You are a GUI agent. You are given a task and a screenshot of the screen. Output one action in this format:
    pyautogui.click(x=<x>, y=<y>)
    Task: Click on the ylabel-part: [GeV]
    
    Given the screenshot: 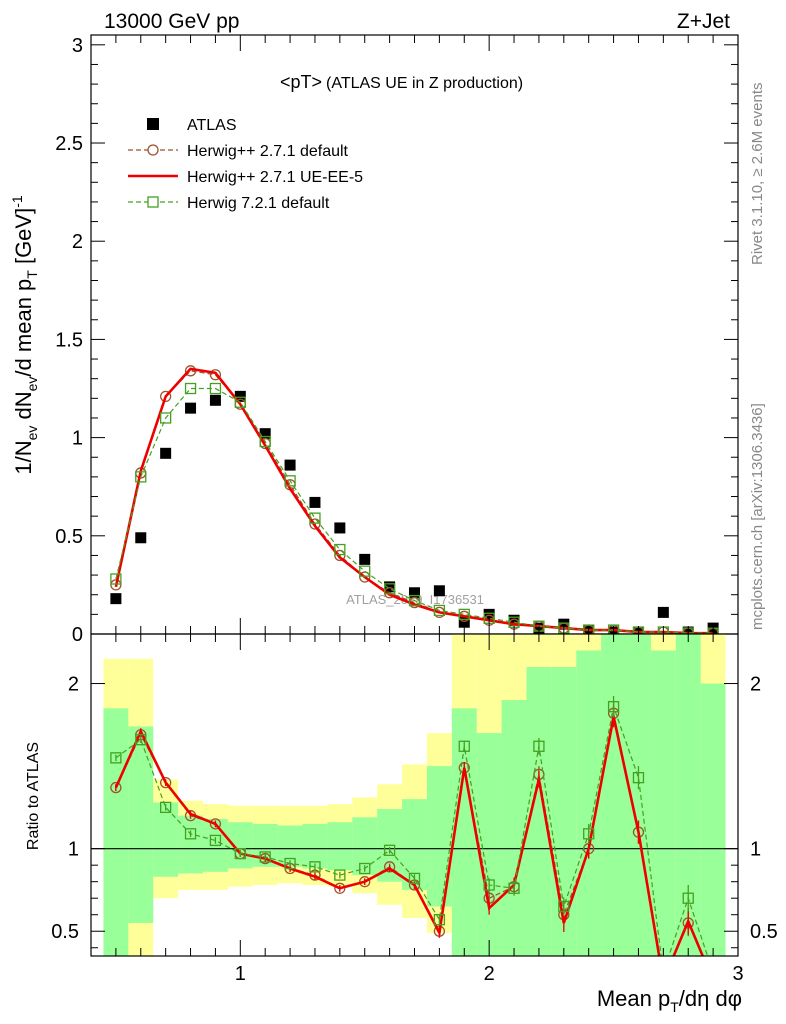 What is the action you would take?
    pyautogui.click(x=23, y=239)
    